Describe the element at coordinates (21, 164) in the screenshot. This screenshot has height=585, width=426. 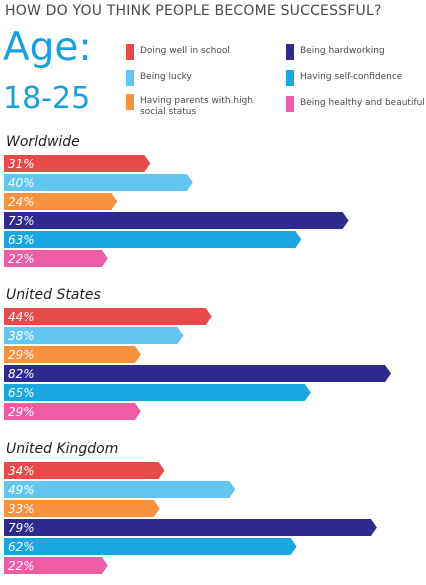
I see `bar-value-label: 31%` at that location.